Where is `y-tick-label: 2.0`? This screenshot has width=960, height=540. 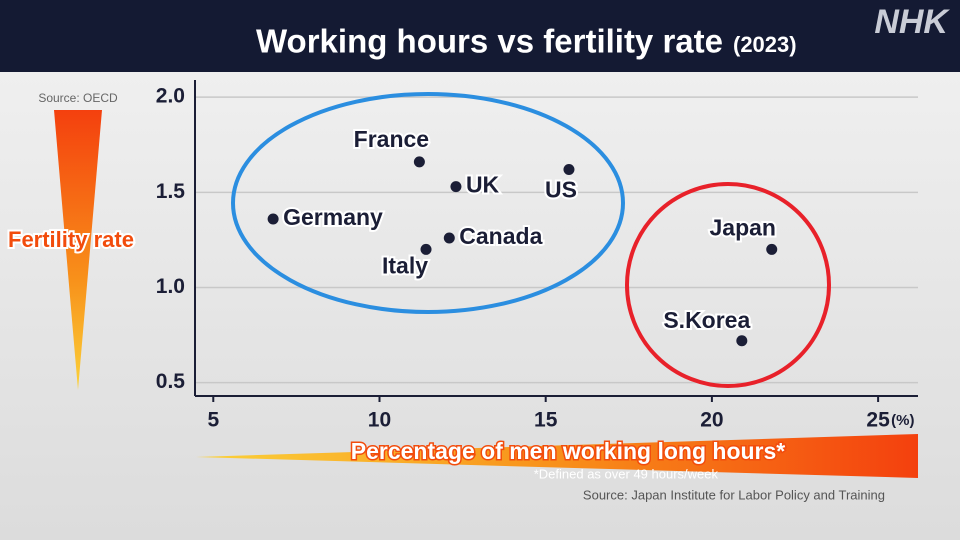 y-tick-label: 2.0 is located at coordinates (170, 96).